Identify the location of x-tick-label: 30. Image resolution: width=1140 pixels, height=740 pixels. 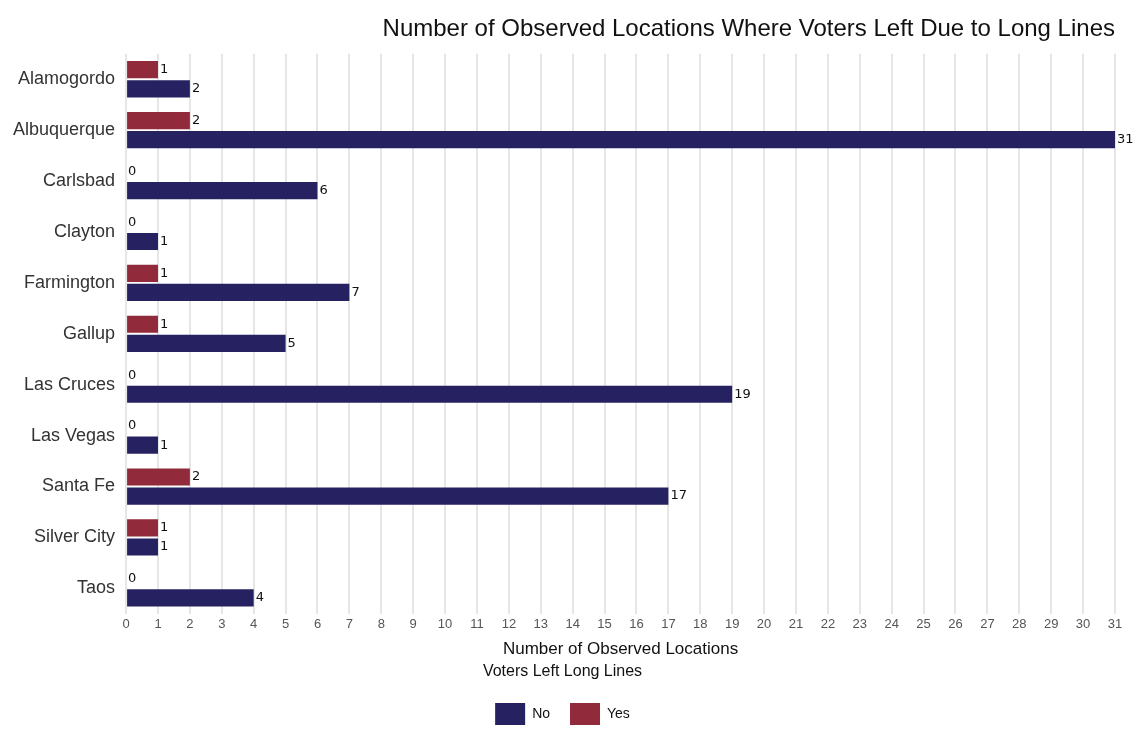
(1083, 624).